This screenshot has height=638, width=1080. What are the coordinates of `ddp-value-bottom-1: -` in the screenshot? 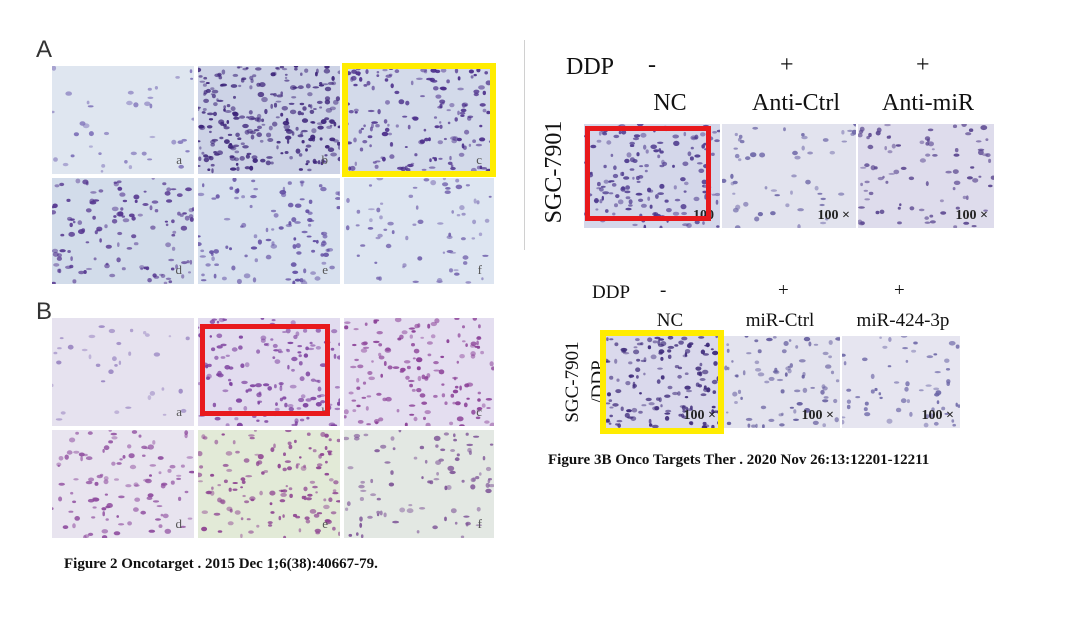 It's located at (663, 290).